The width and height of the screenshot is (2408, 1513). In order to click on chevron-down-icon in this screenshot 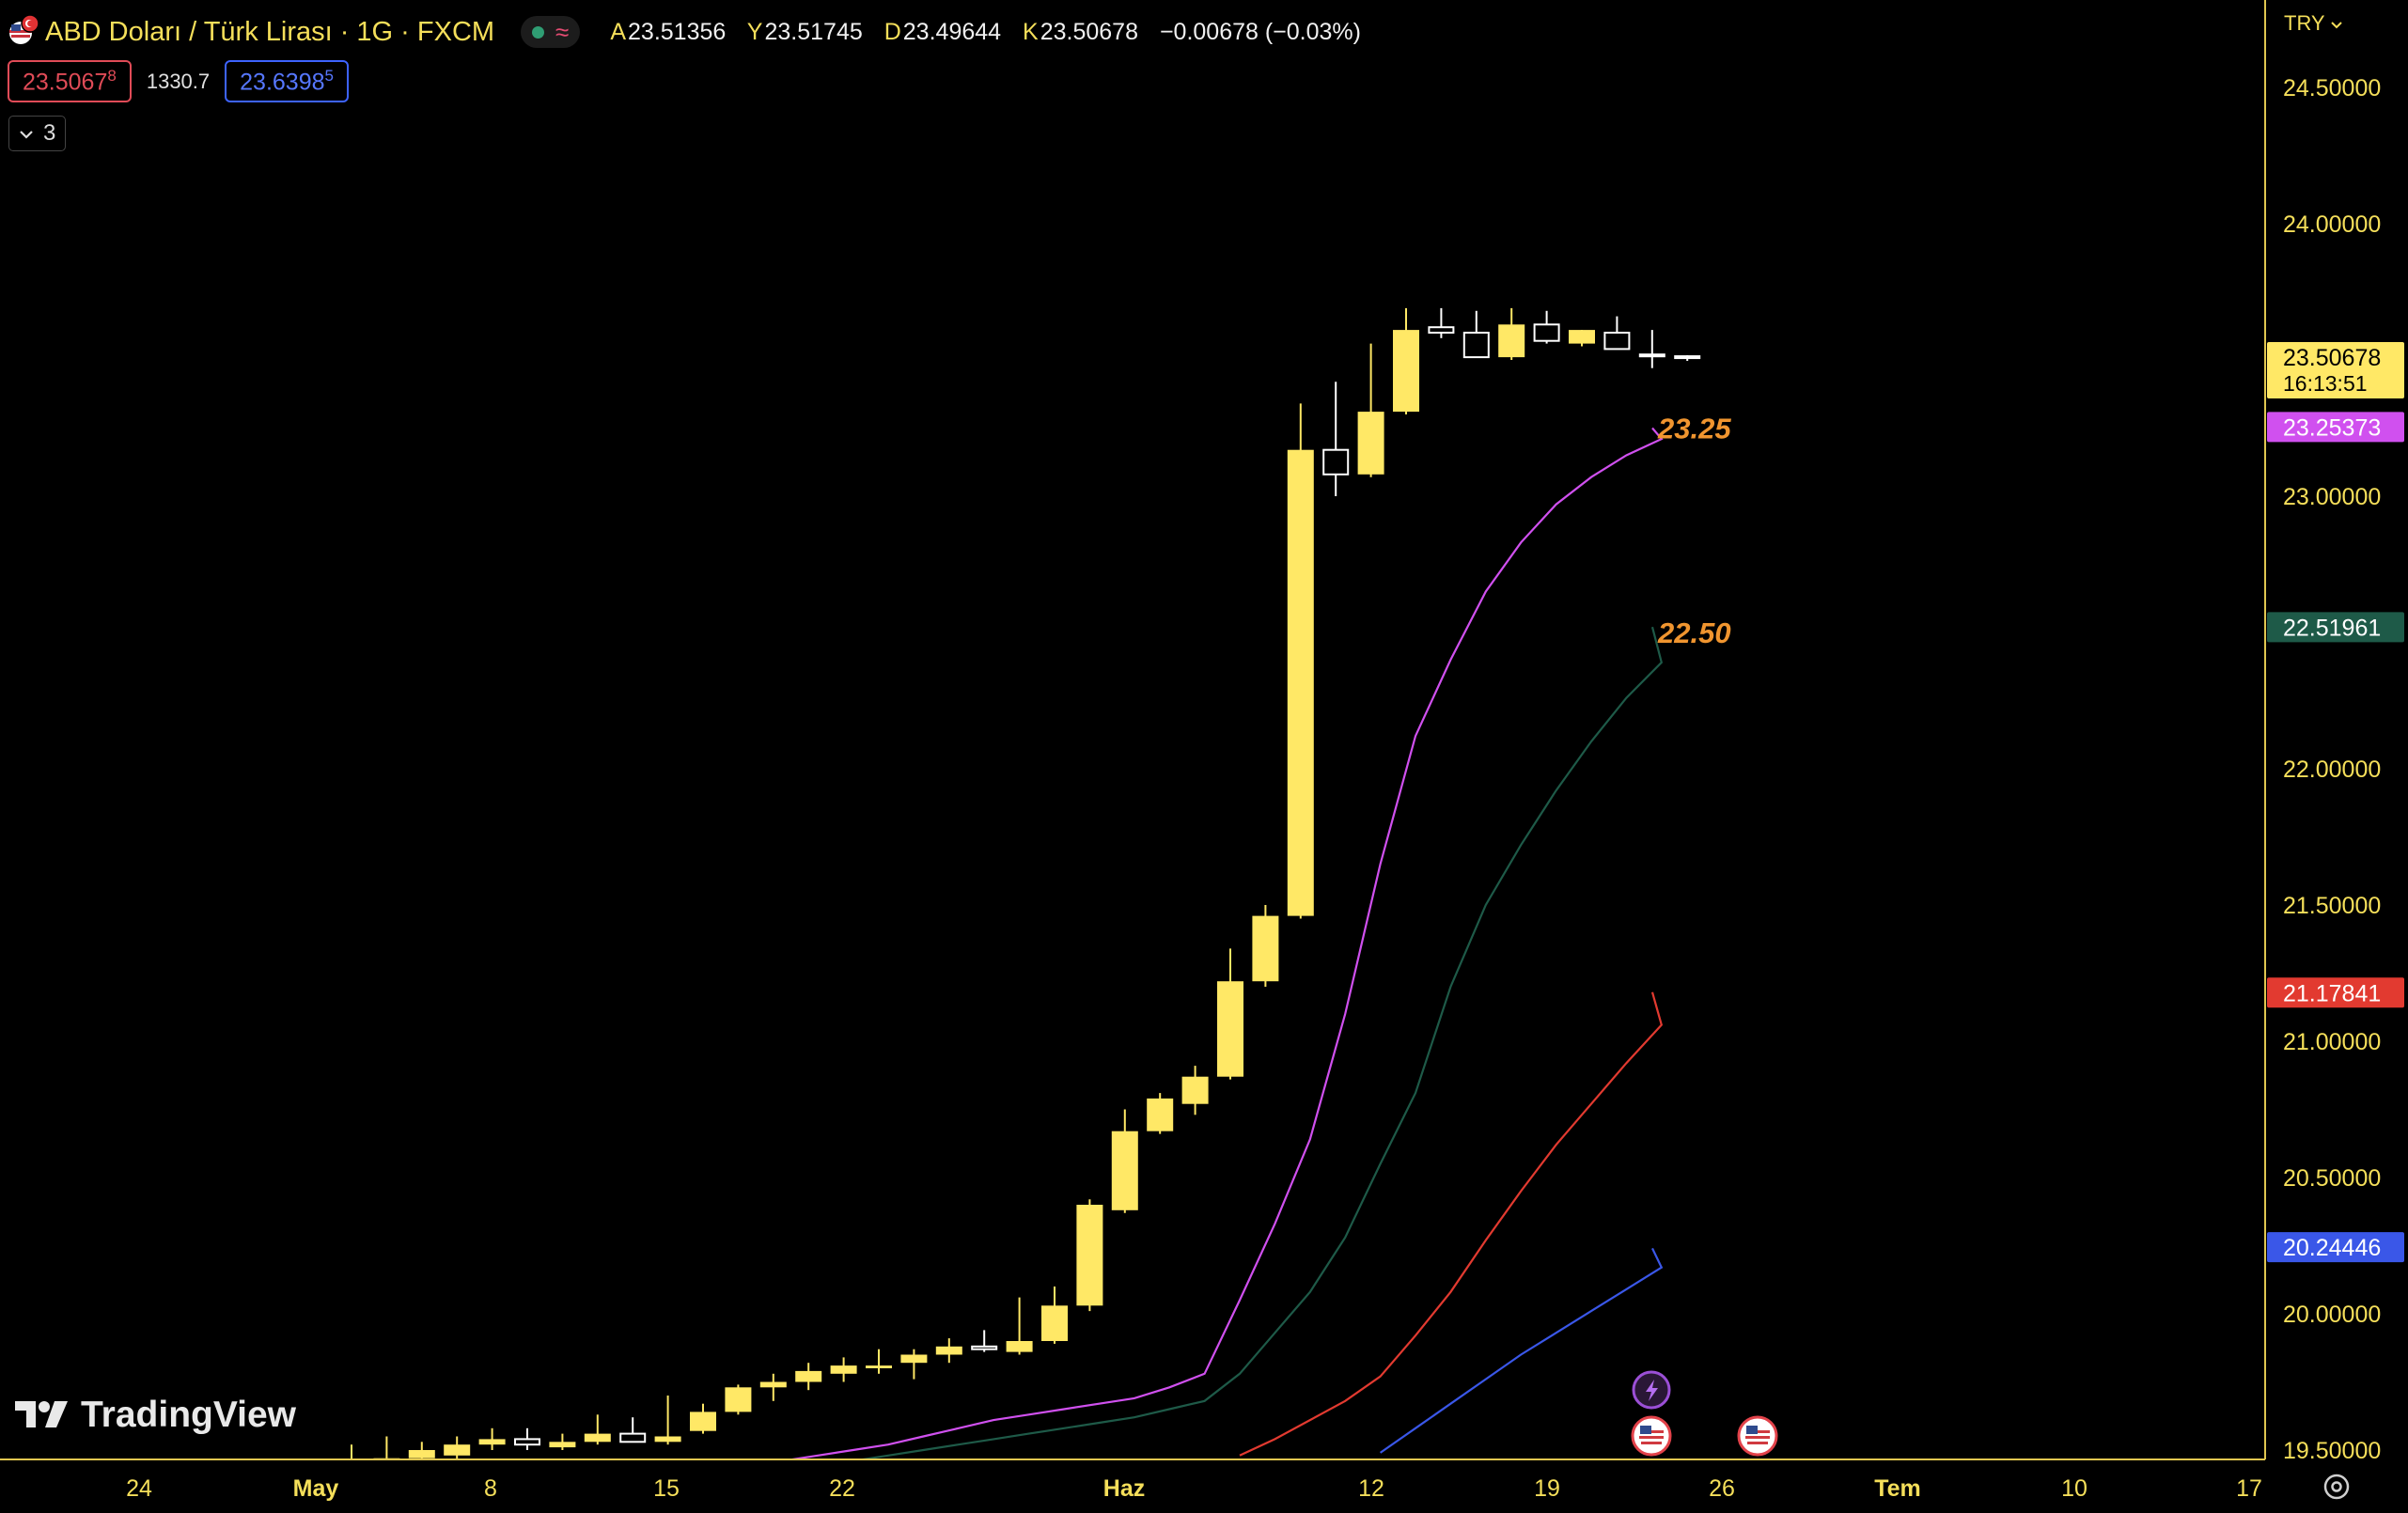, I will do `click(2337, 25)`.